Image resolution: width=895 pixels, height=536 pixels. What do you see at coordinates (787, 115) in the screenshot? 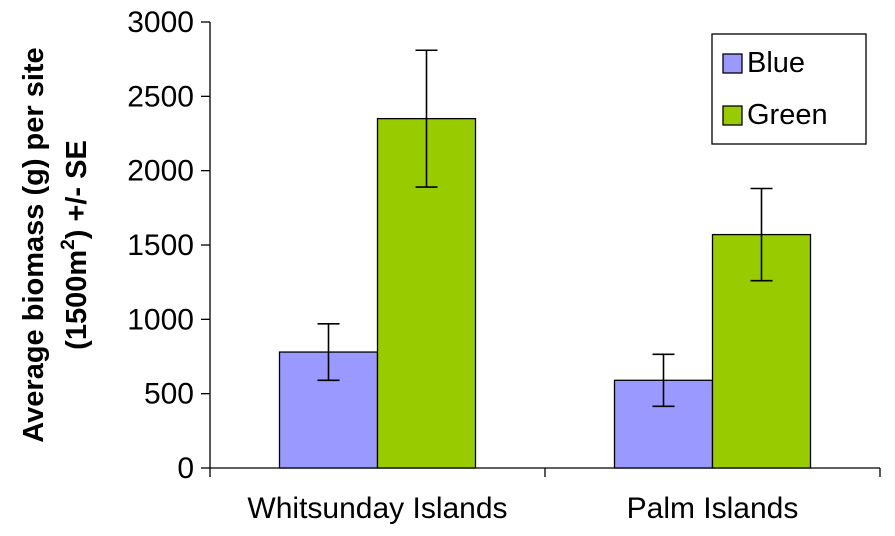
I see `legend-label-green: Green` at bounding box center [787, 115].